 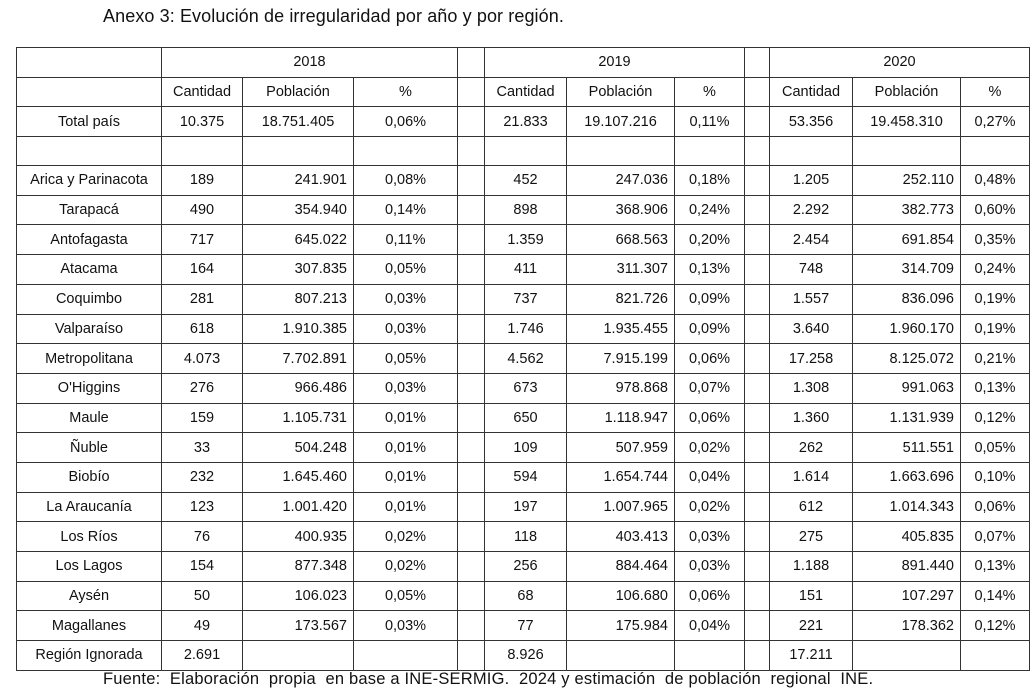 What do you see at coordinates (525, 507) in the screenshot?
I see `cantidad-cell: 197` at bounding box center [525, 507].